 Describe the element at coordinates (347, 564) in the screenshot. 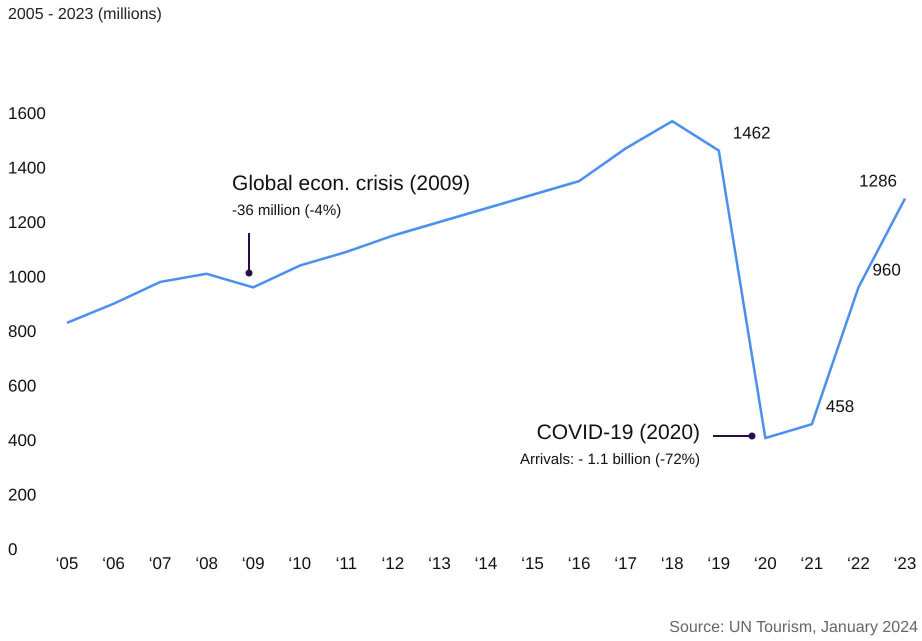

I see `x-tick-label: ‘11` at that location.